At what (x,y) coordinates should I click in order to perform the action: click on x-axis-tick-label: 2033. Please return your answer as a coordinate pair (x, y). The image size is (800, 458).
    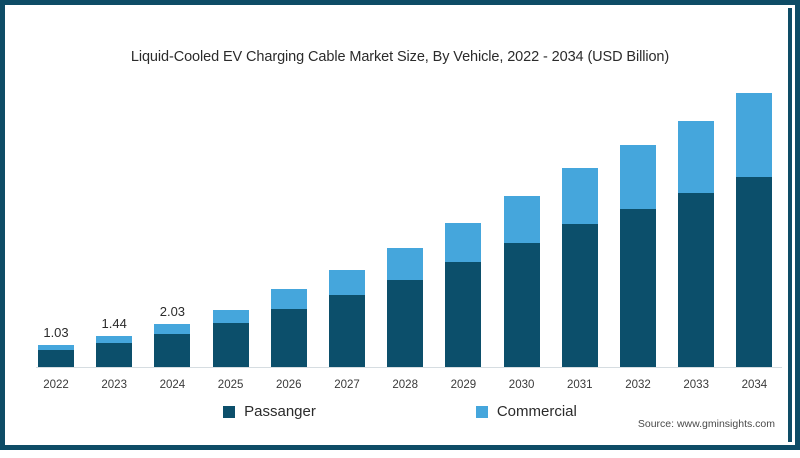
    Looking at the image, I should click on (696, 385).